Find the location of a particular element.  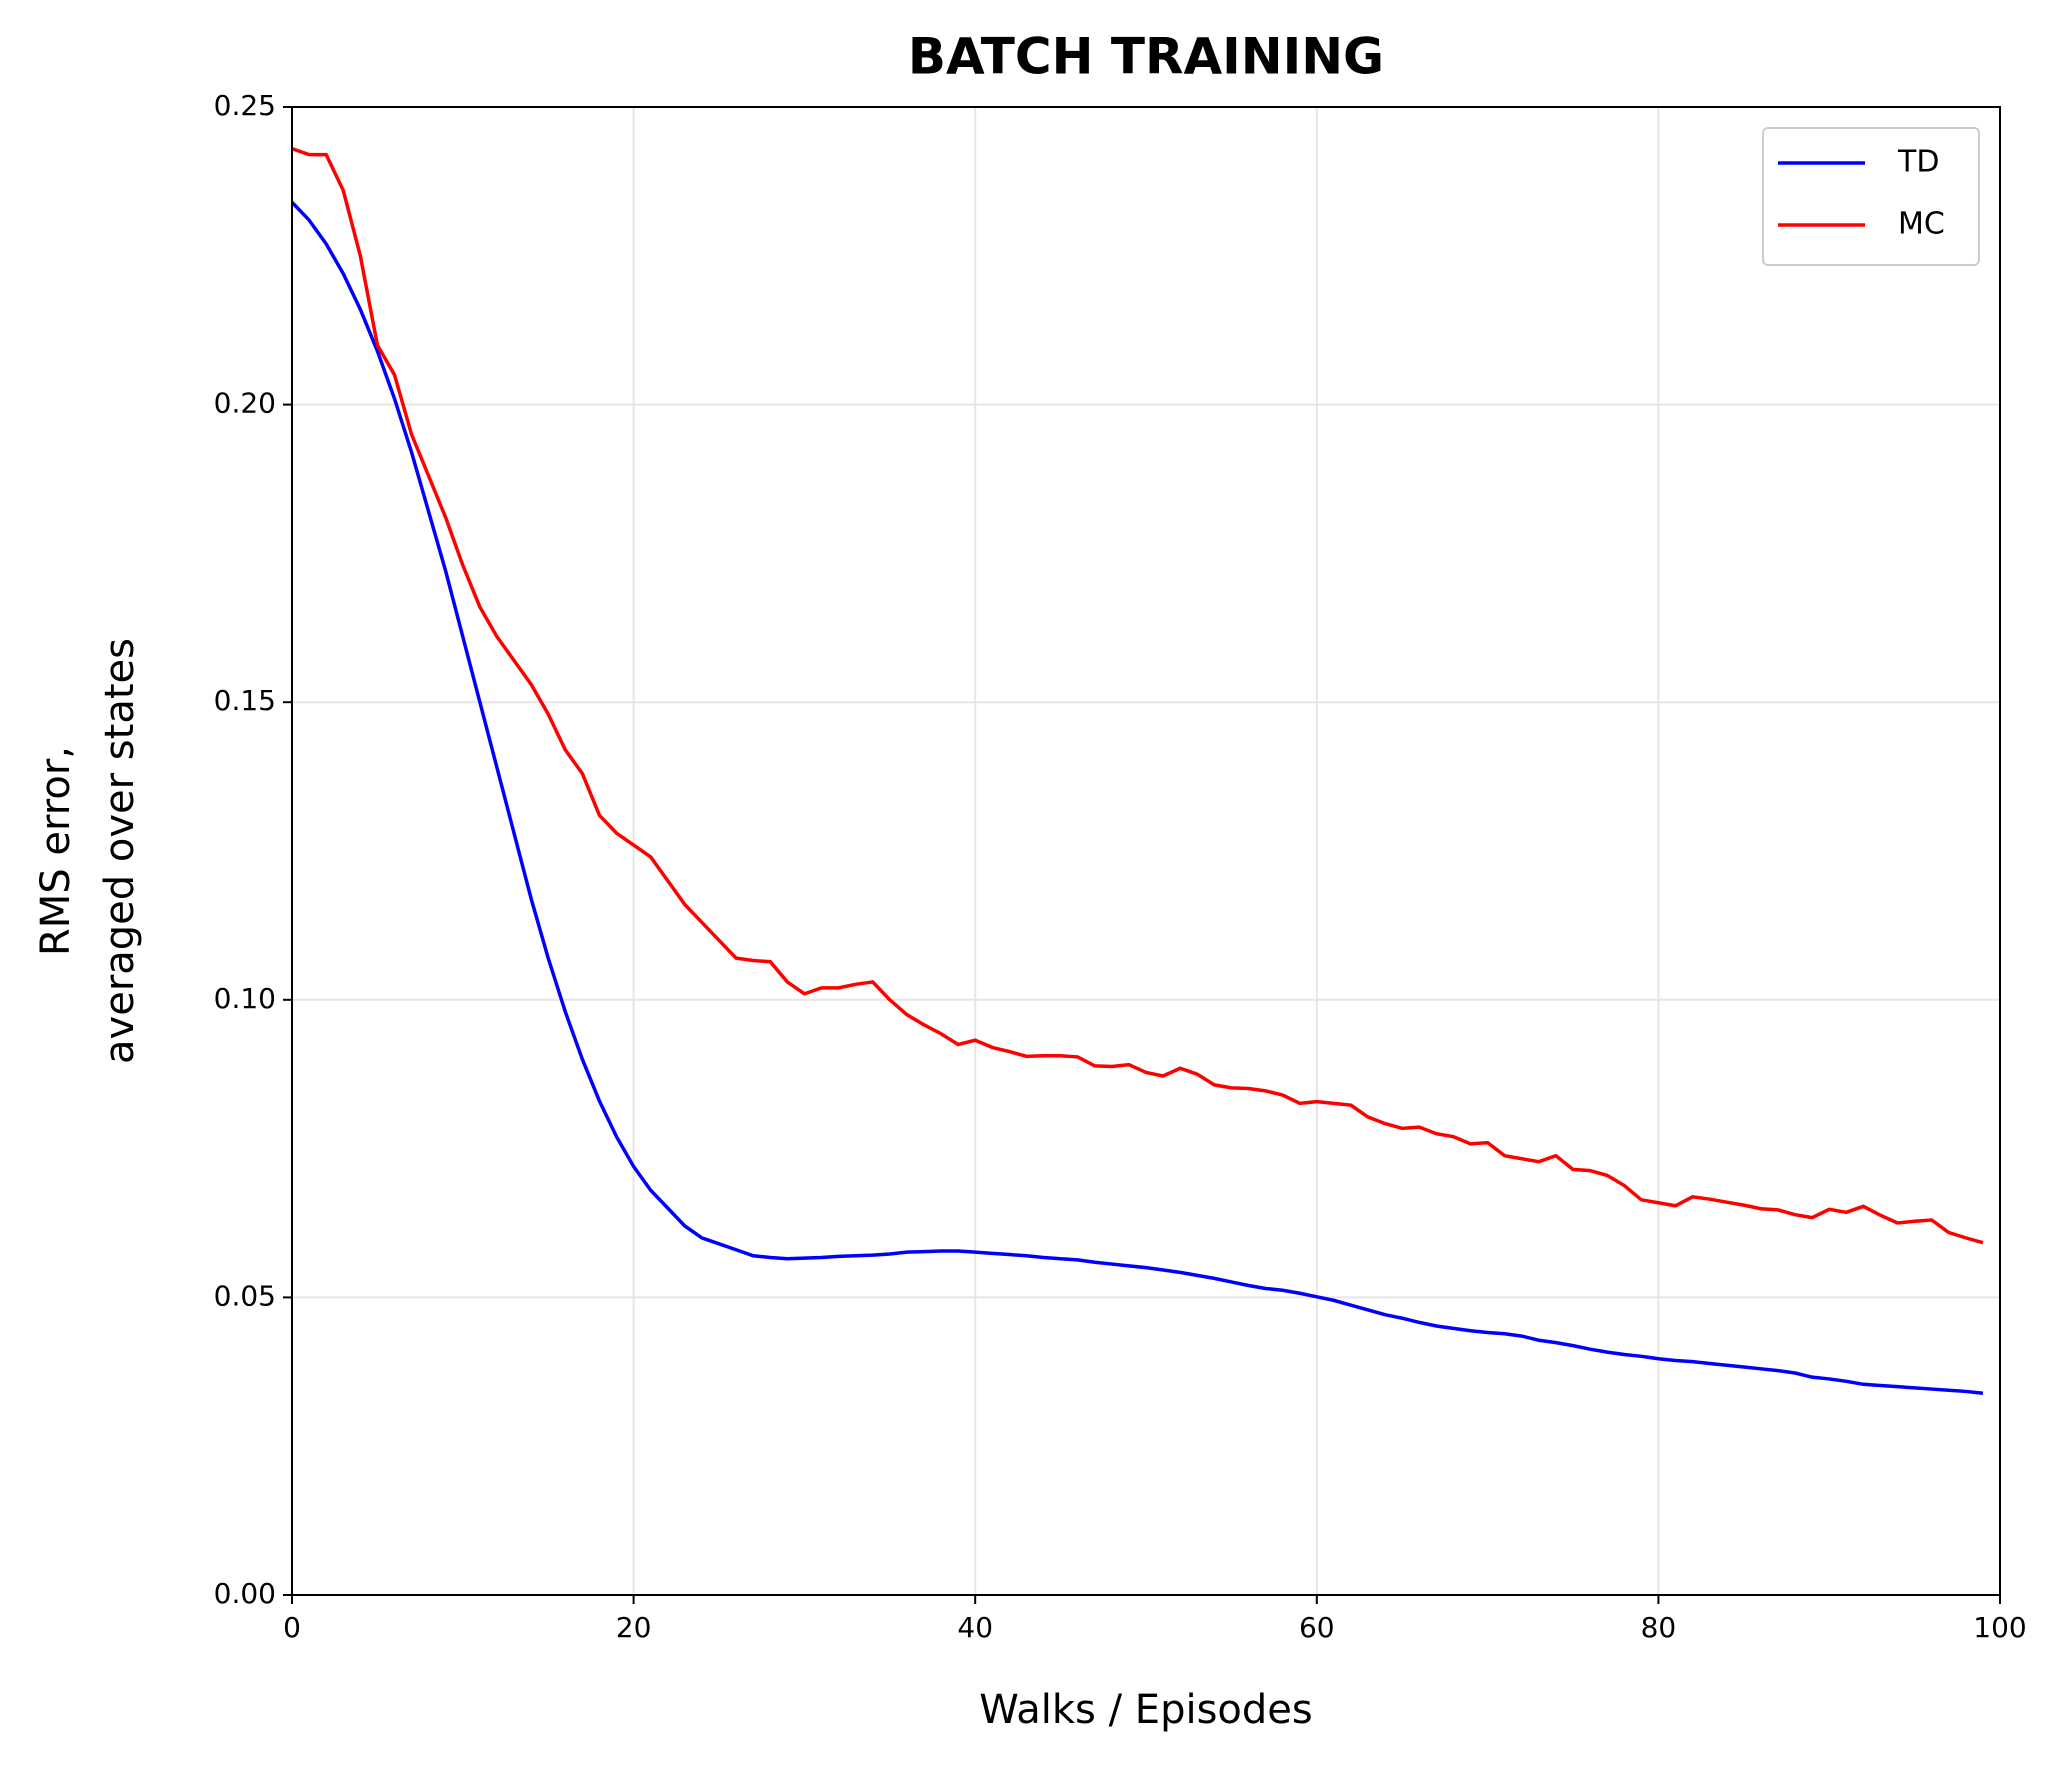

y-tick-label: 0.10 is located at coordinates (245, 998).